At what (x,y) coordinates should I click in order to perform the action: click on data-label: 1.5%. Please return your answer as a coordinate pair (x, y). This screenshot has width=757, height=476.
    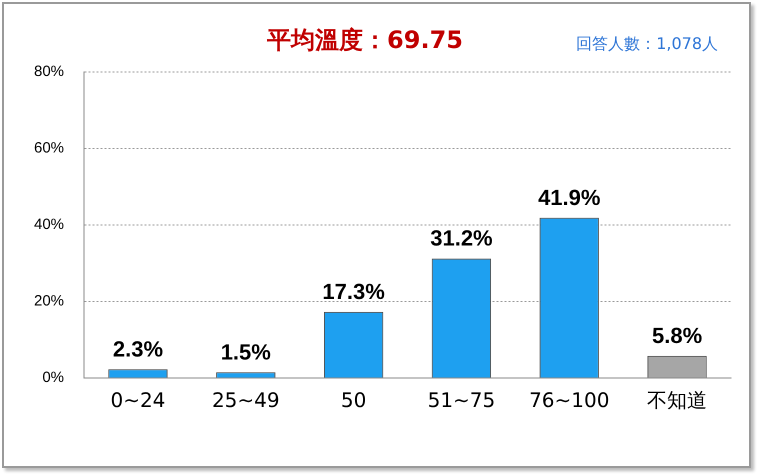
    Looking at the image, I should click on (245, 351).